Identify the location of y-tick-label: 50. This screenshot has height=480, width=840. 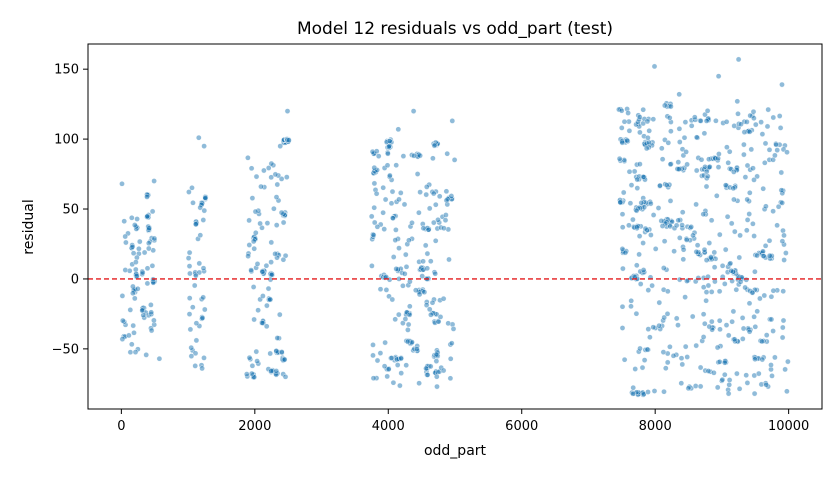
(70, 210).